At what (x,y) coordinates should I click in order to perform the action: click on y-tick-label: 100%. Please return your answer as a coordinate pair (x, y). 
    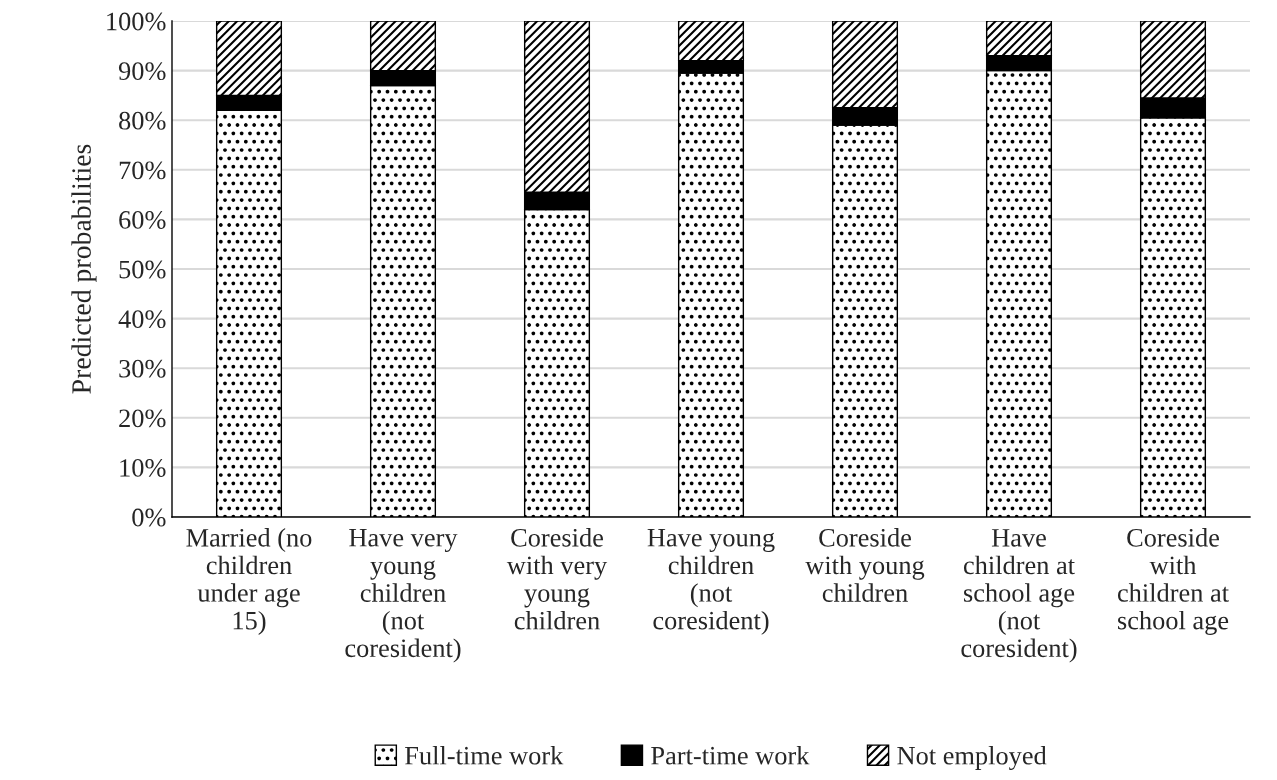
    Looking at the image, I should click on (136, 21).